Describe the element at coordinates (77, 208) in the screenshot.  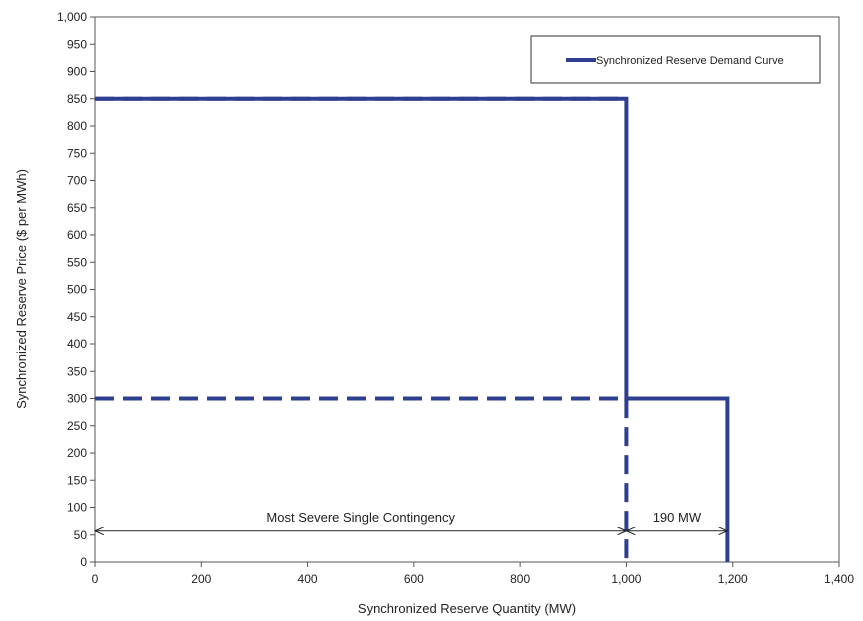
I see `y-tick-label: 650` at that location.